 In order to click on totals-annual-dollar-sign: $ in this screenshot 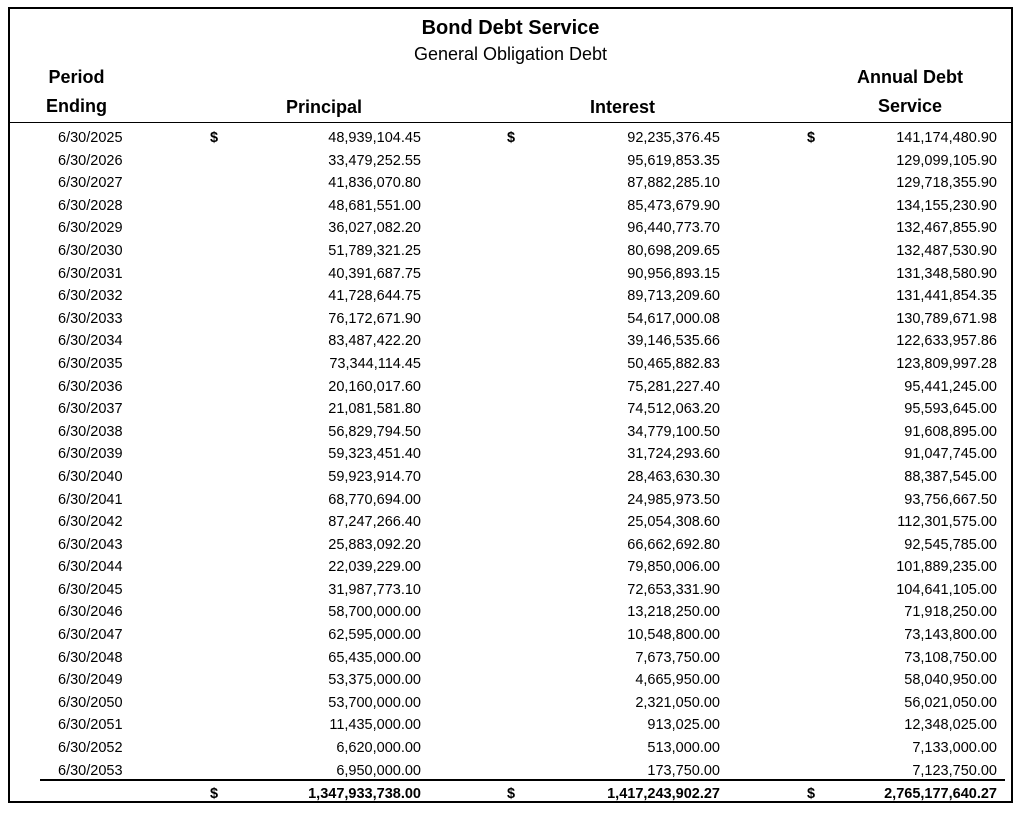, I will do `click(811, 794)`.